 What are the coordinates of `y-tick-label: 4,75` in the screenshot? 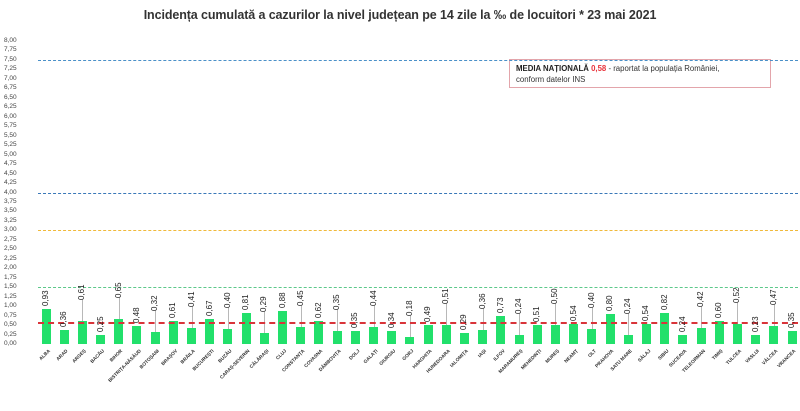 It's located at (10, 164).